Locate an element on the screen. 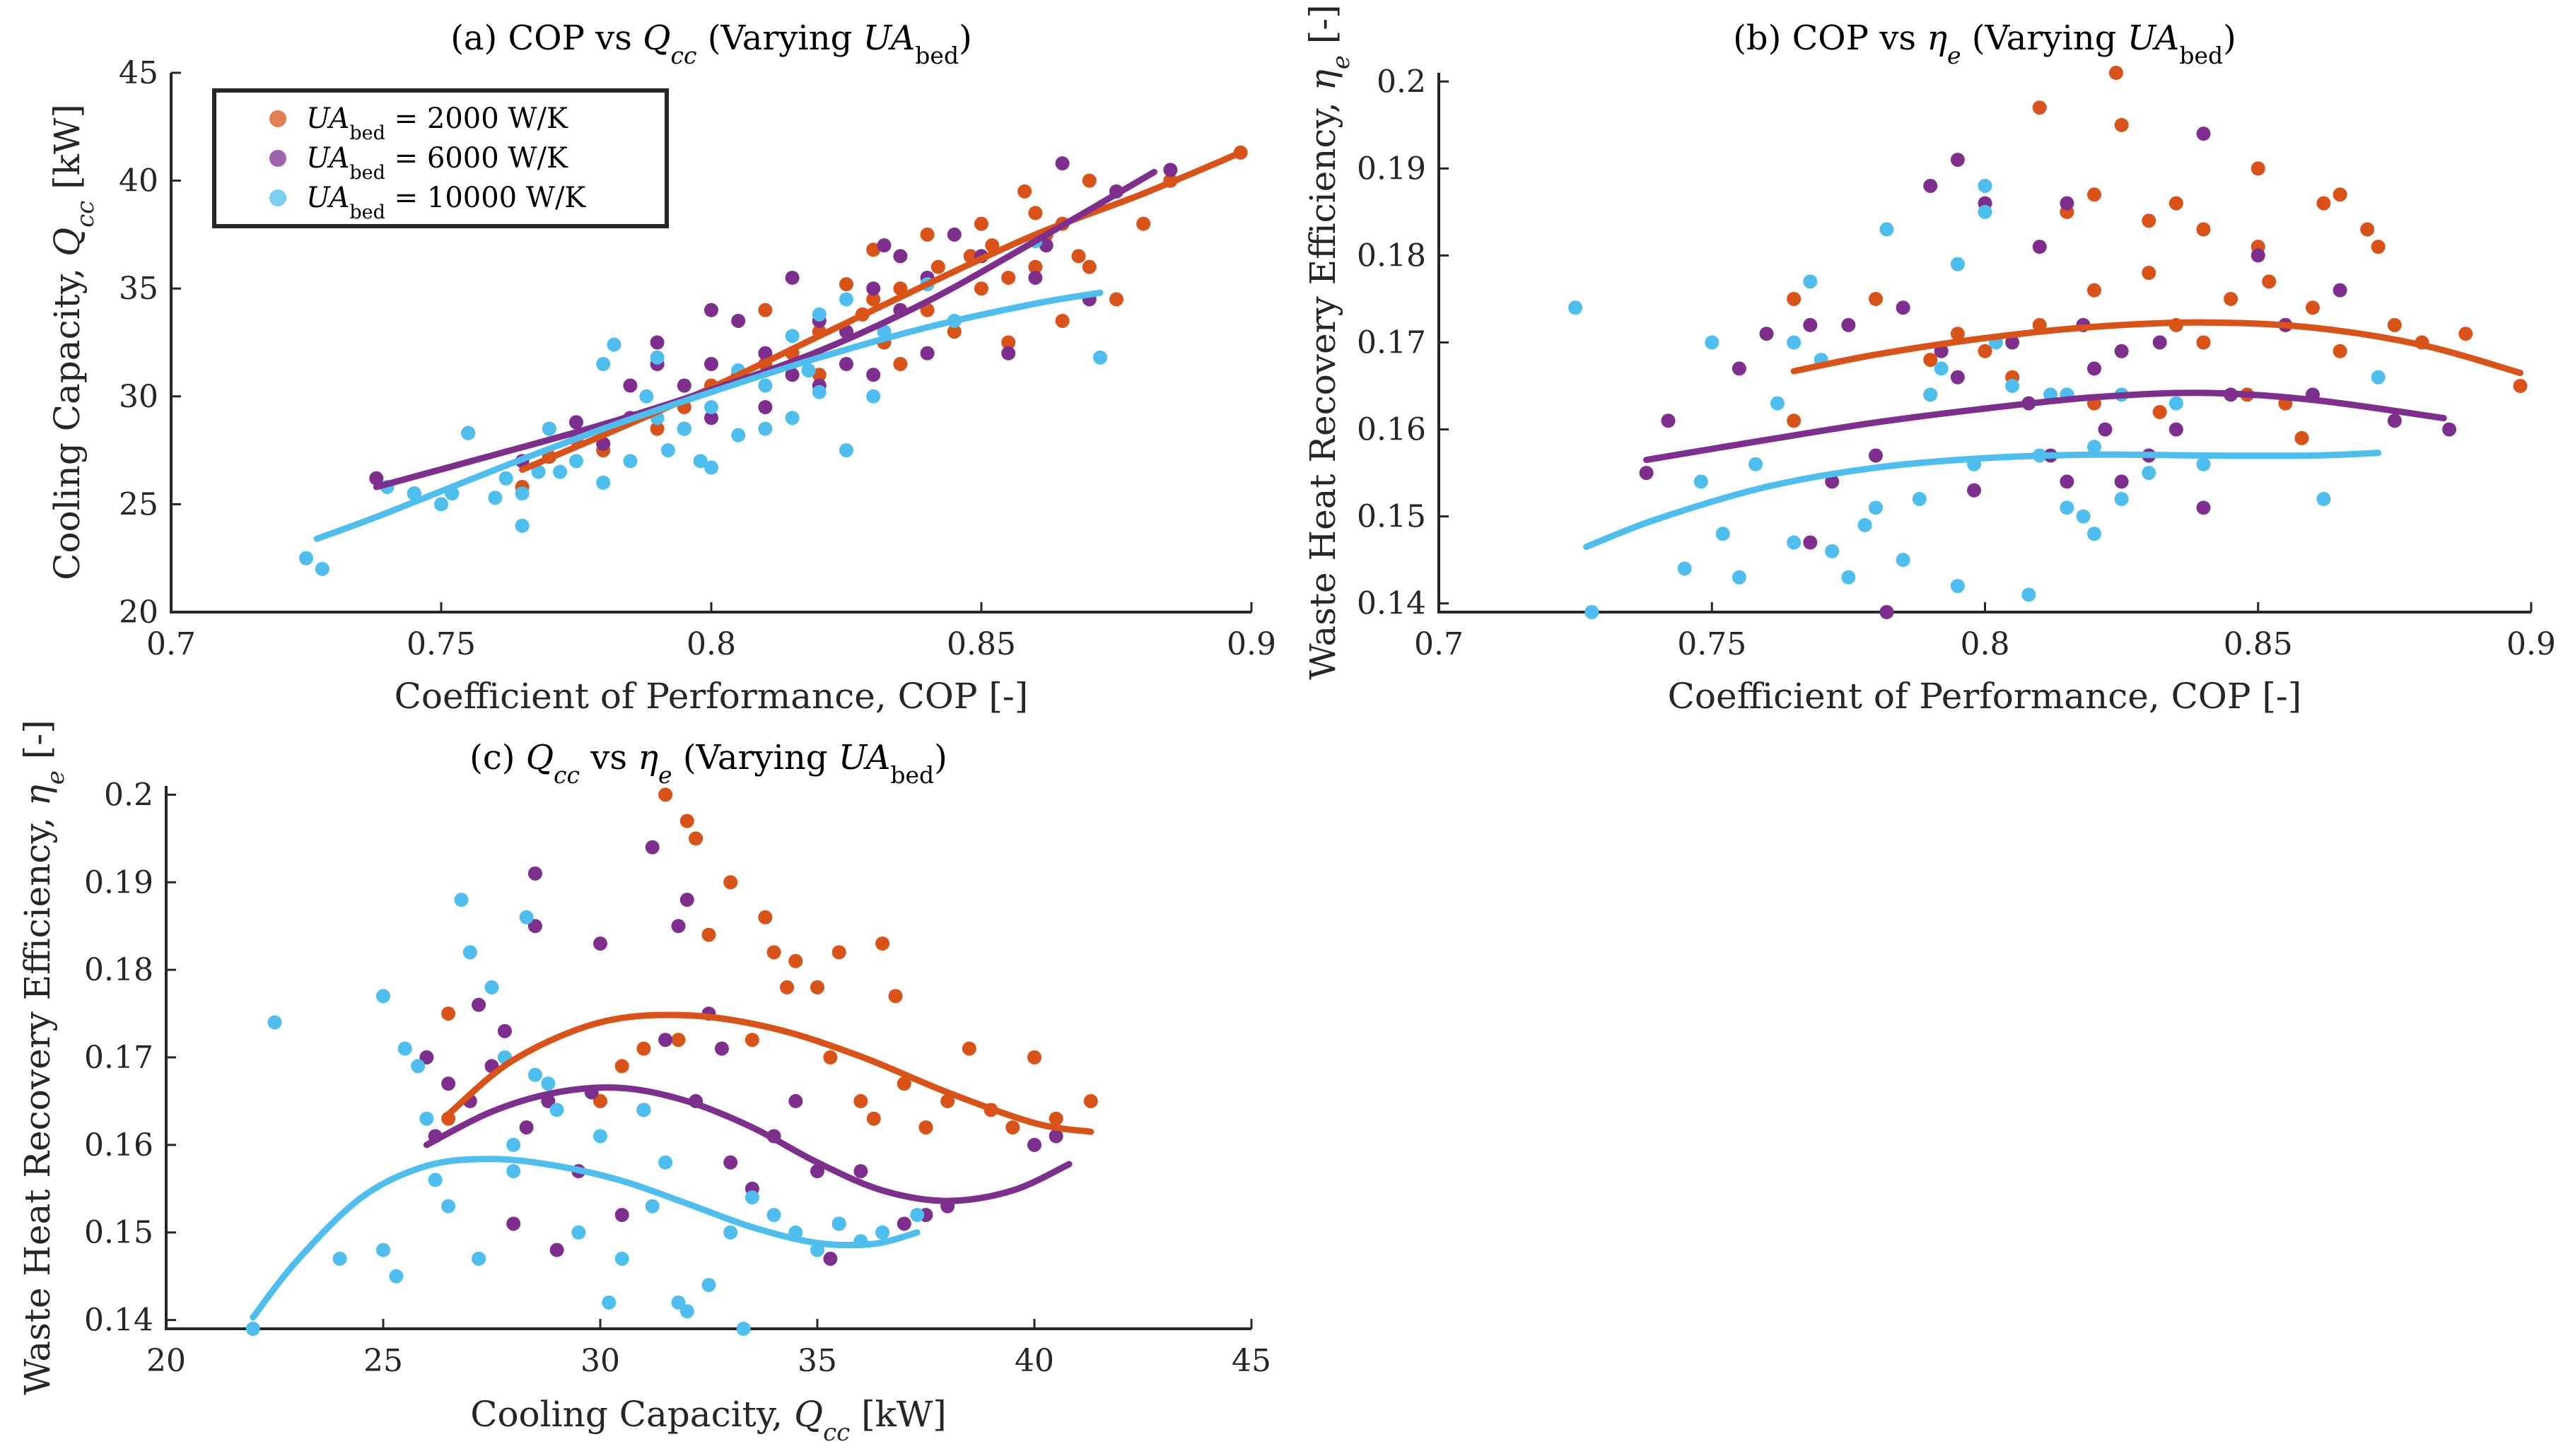 This screenshot has width=2563, height=1456. x-tick-label: 0.75 is located at coordinates (1711, 644).